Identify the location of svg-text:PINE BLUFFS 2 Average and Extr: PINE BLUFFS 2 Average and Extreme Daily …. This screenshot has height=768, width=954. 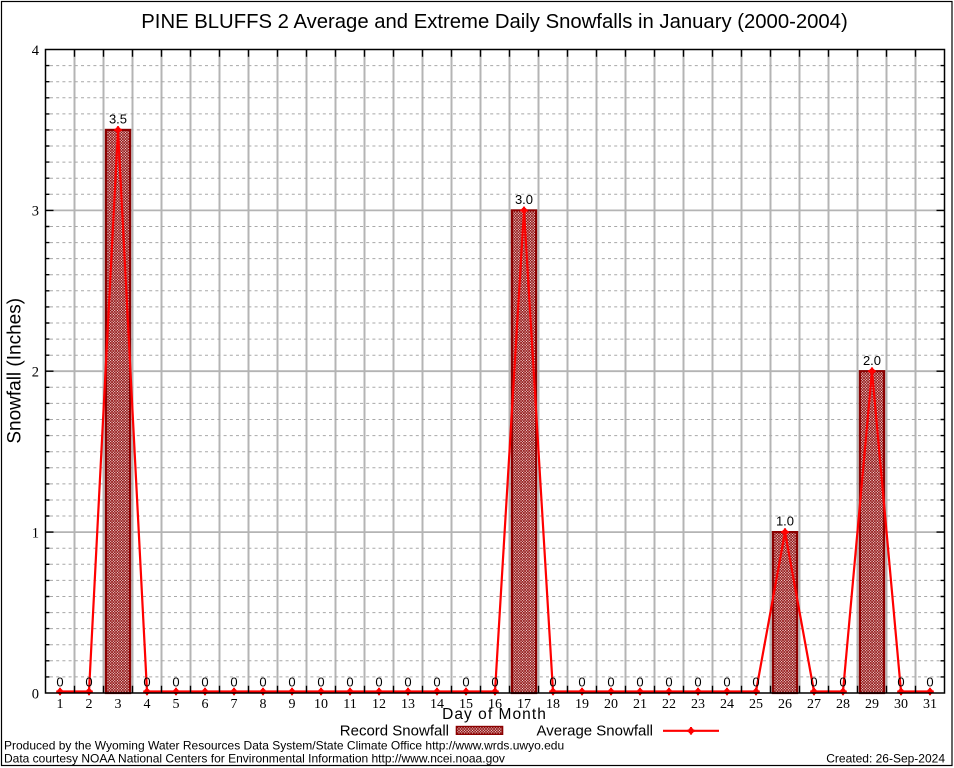
(494, 22).